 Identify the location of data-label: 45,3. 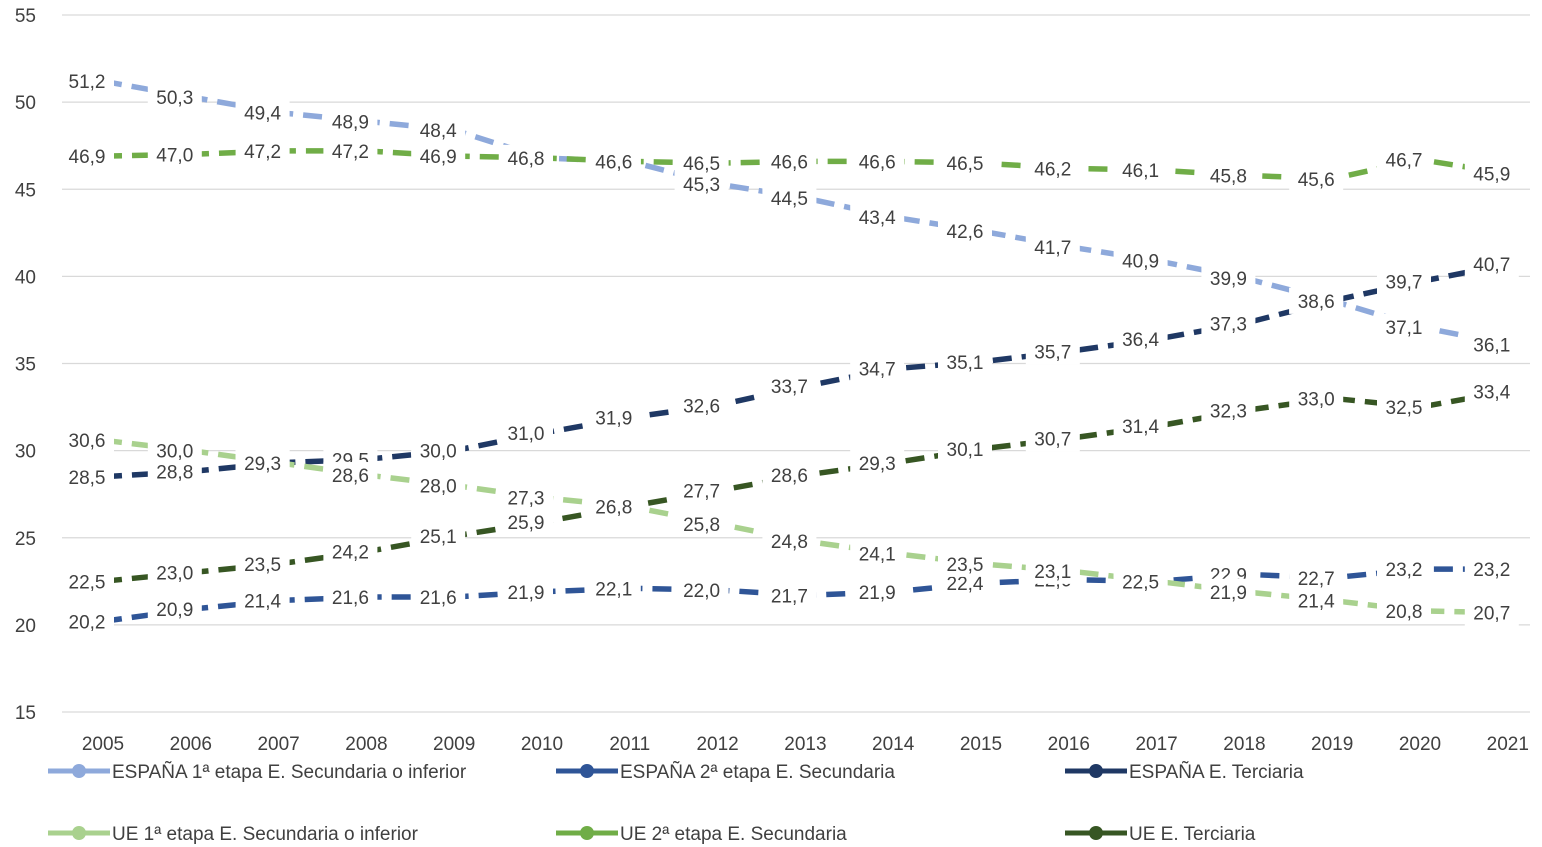
(701, 185).